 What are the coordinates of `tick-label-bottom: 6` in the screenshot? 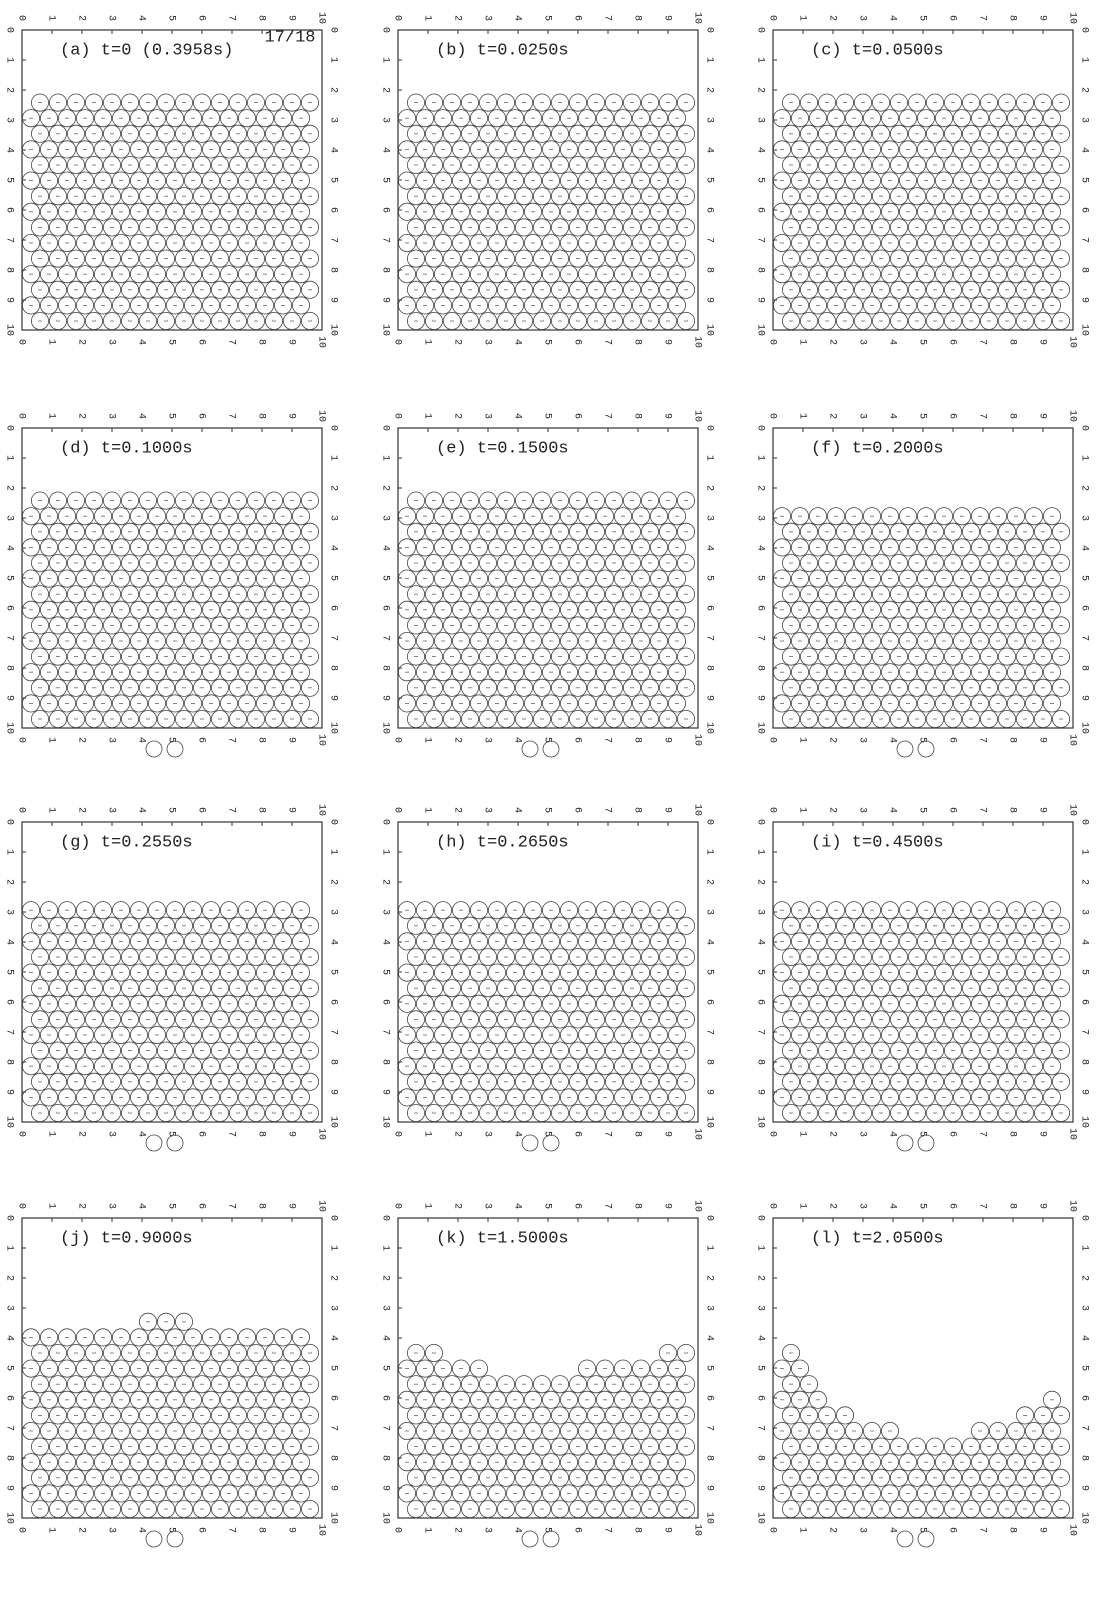 It's located at (576, 1134).